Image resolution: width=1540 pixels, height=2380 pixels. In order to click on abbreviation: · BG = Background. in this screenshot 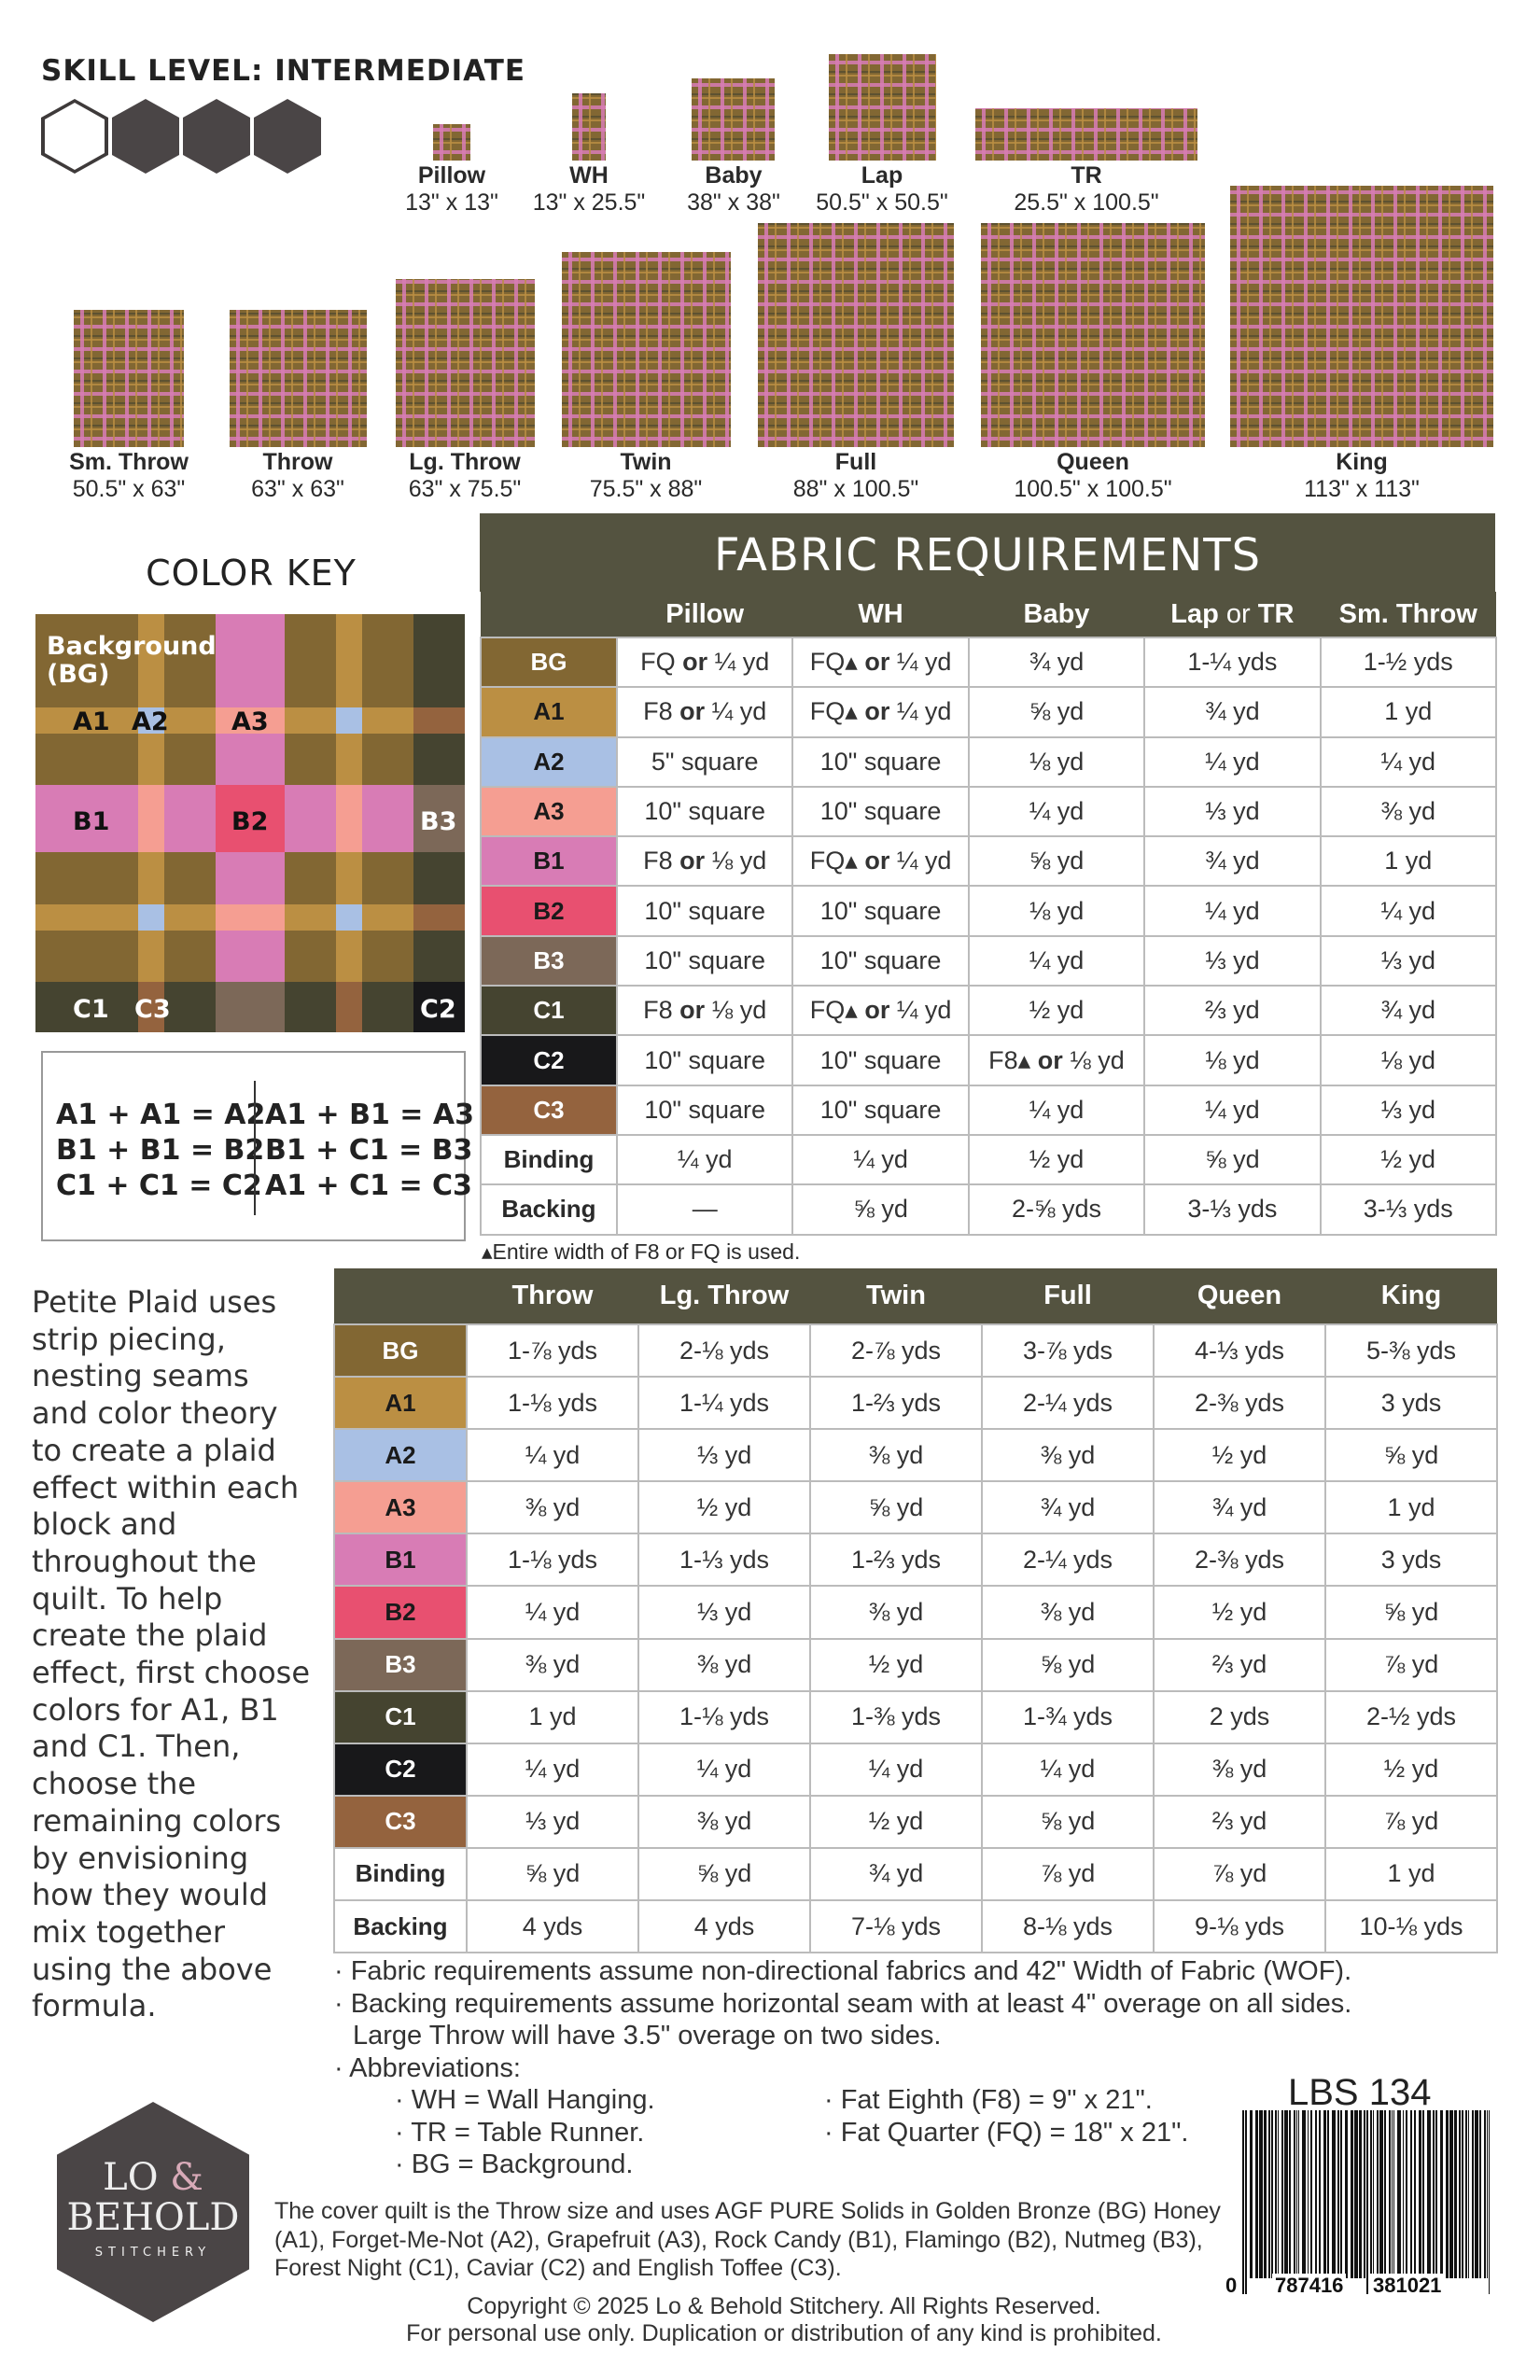, I will do `click(514, 2164)`.